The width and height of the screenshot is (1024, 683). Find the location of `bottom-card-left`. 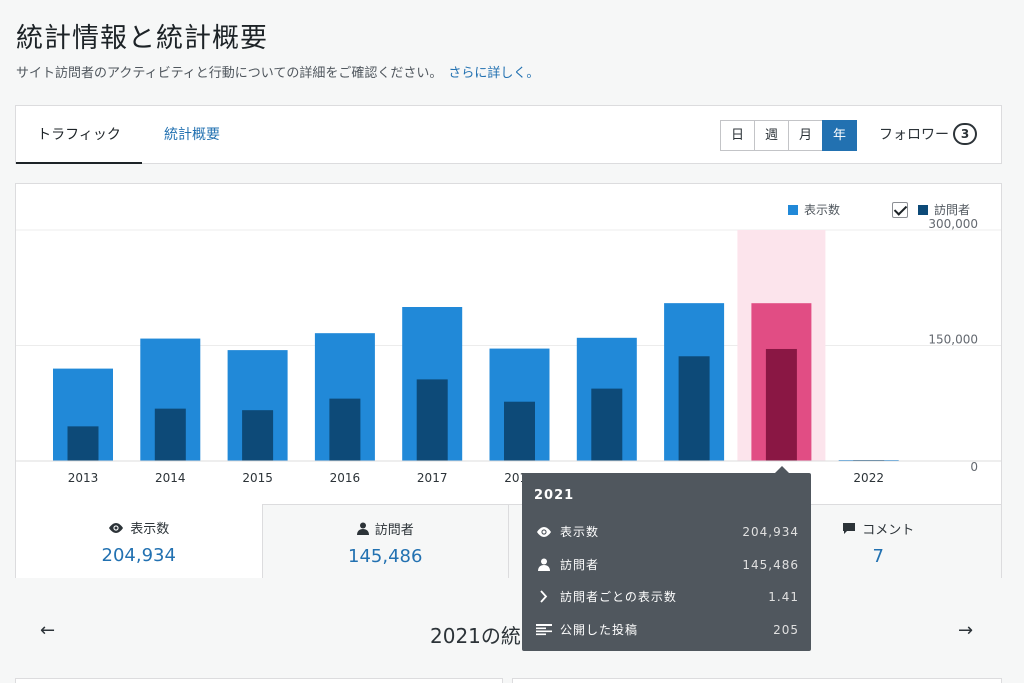

bottom-card-left is located at coordinates (259, 680).